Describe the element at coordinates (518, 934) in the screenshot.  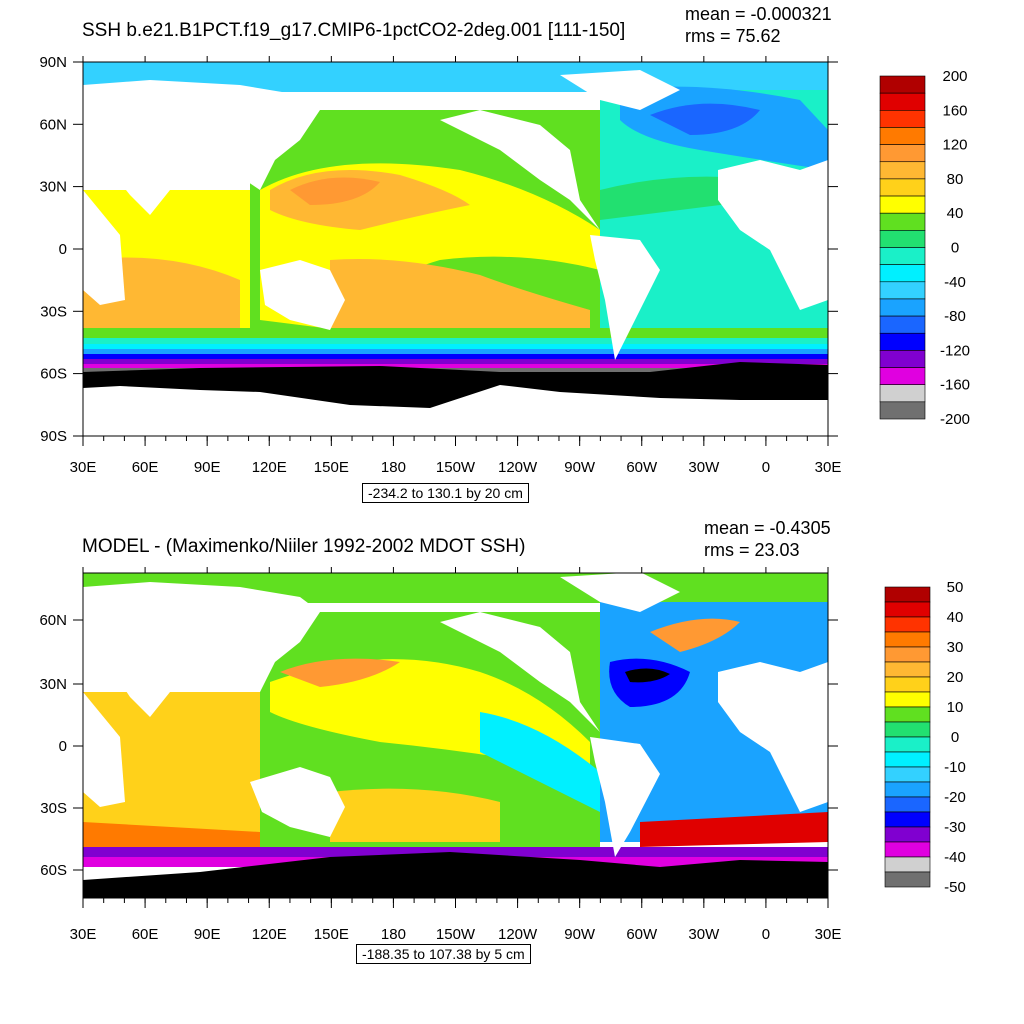
I see `diff-x-tick-label: 120W` at that location.